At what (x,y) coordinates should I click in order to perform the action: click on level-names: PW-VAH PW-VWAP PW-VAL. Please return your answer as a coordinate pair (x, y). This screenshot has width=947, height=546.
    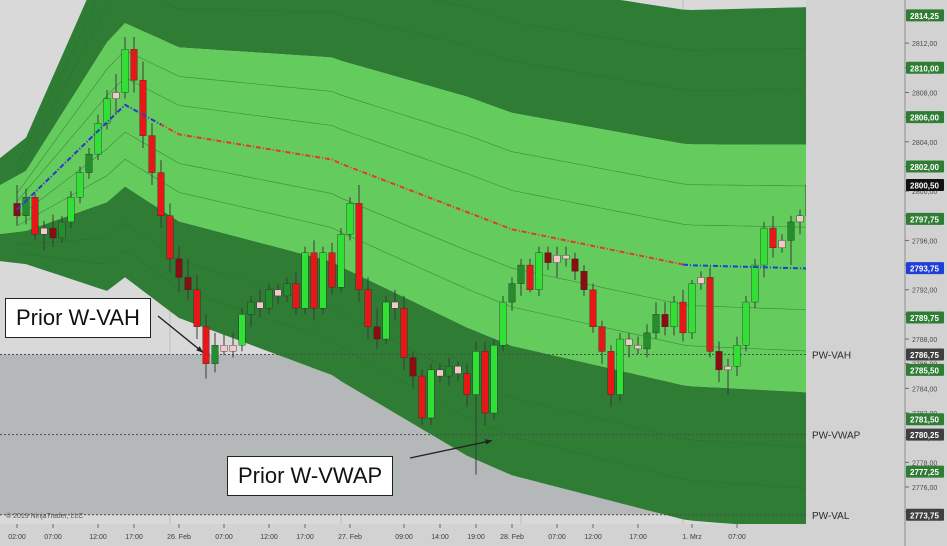
    Looking at the image, I should click on (836, 435).